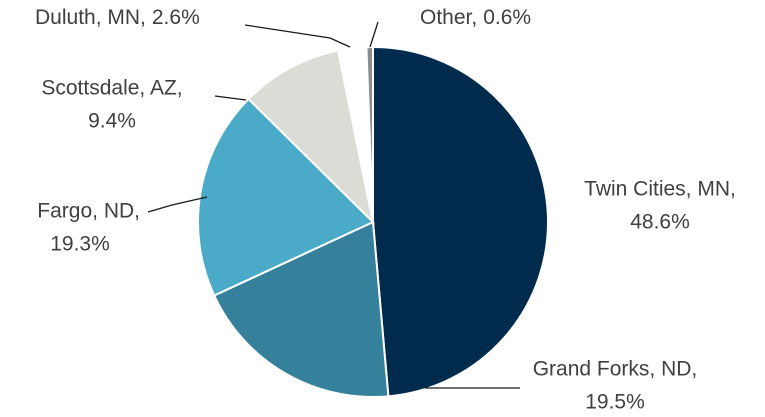 The image size is (765, 417). What do you see at coordinates (507, 17) in the screenshot?
I see `slice-label-value: 0.6%` at bounding box center [507, 17].